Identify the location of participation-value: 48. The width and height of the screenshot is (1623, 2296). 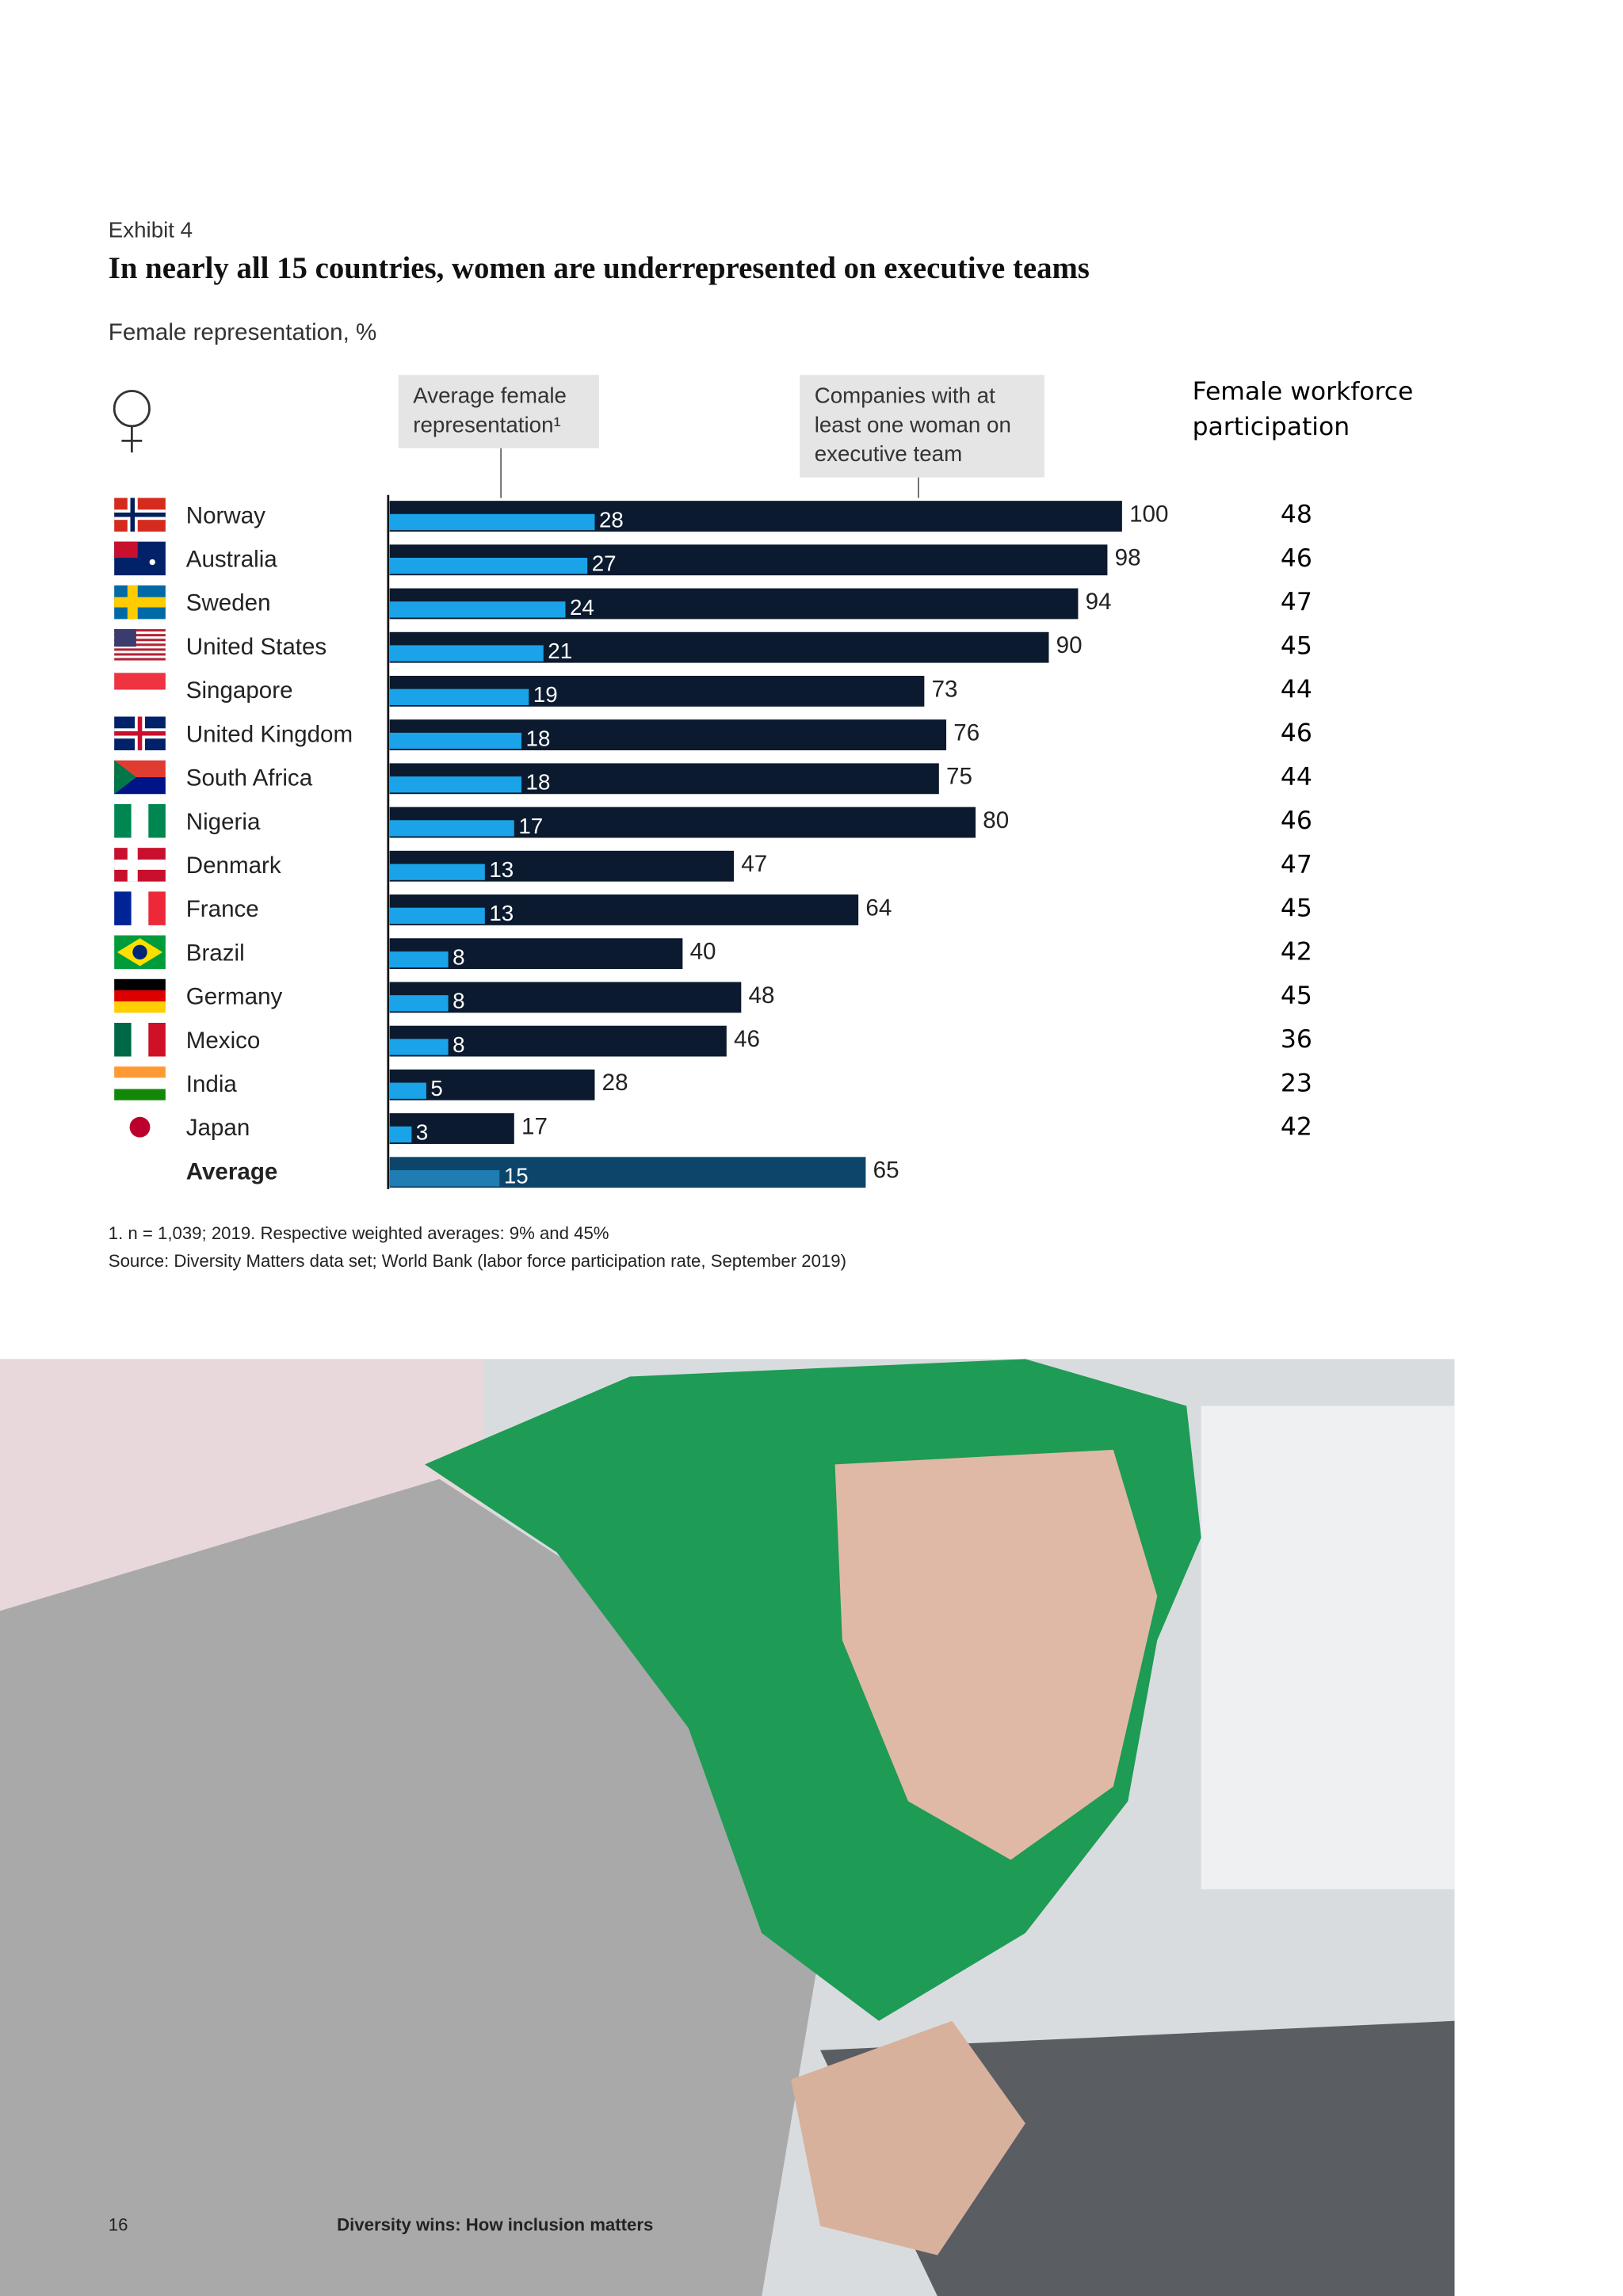
(1297, 515).